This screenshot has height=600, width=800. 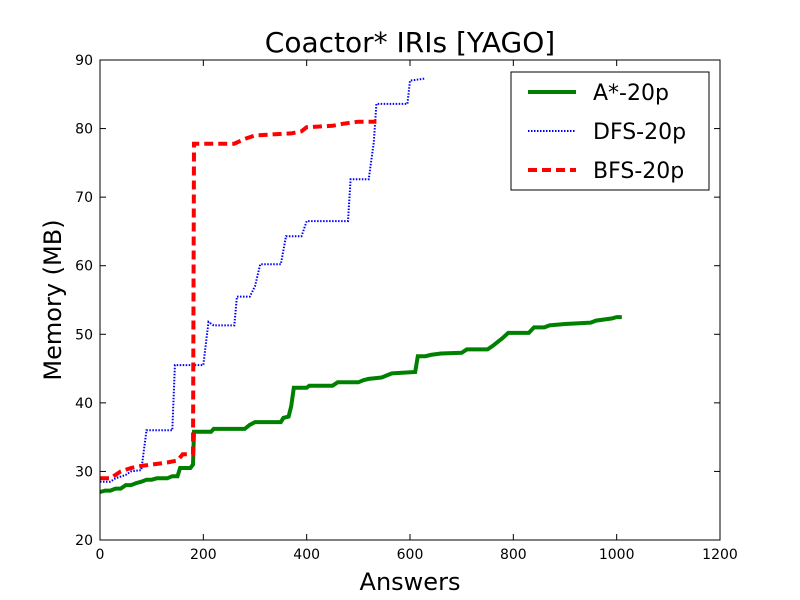 What do you see at coordinates (84, 267) in the screenshot?
I see `y-tick-label: 60` at bounding box center [84, 267].